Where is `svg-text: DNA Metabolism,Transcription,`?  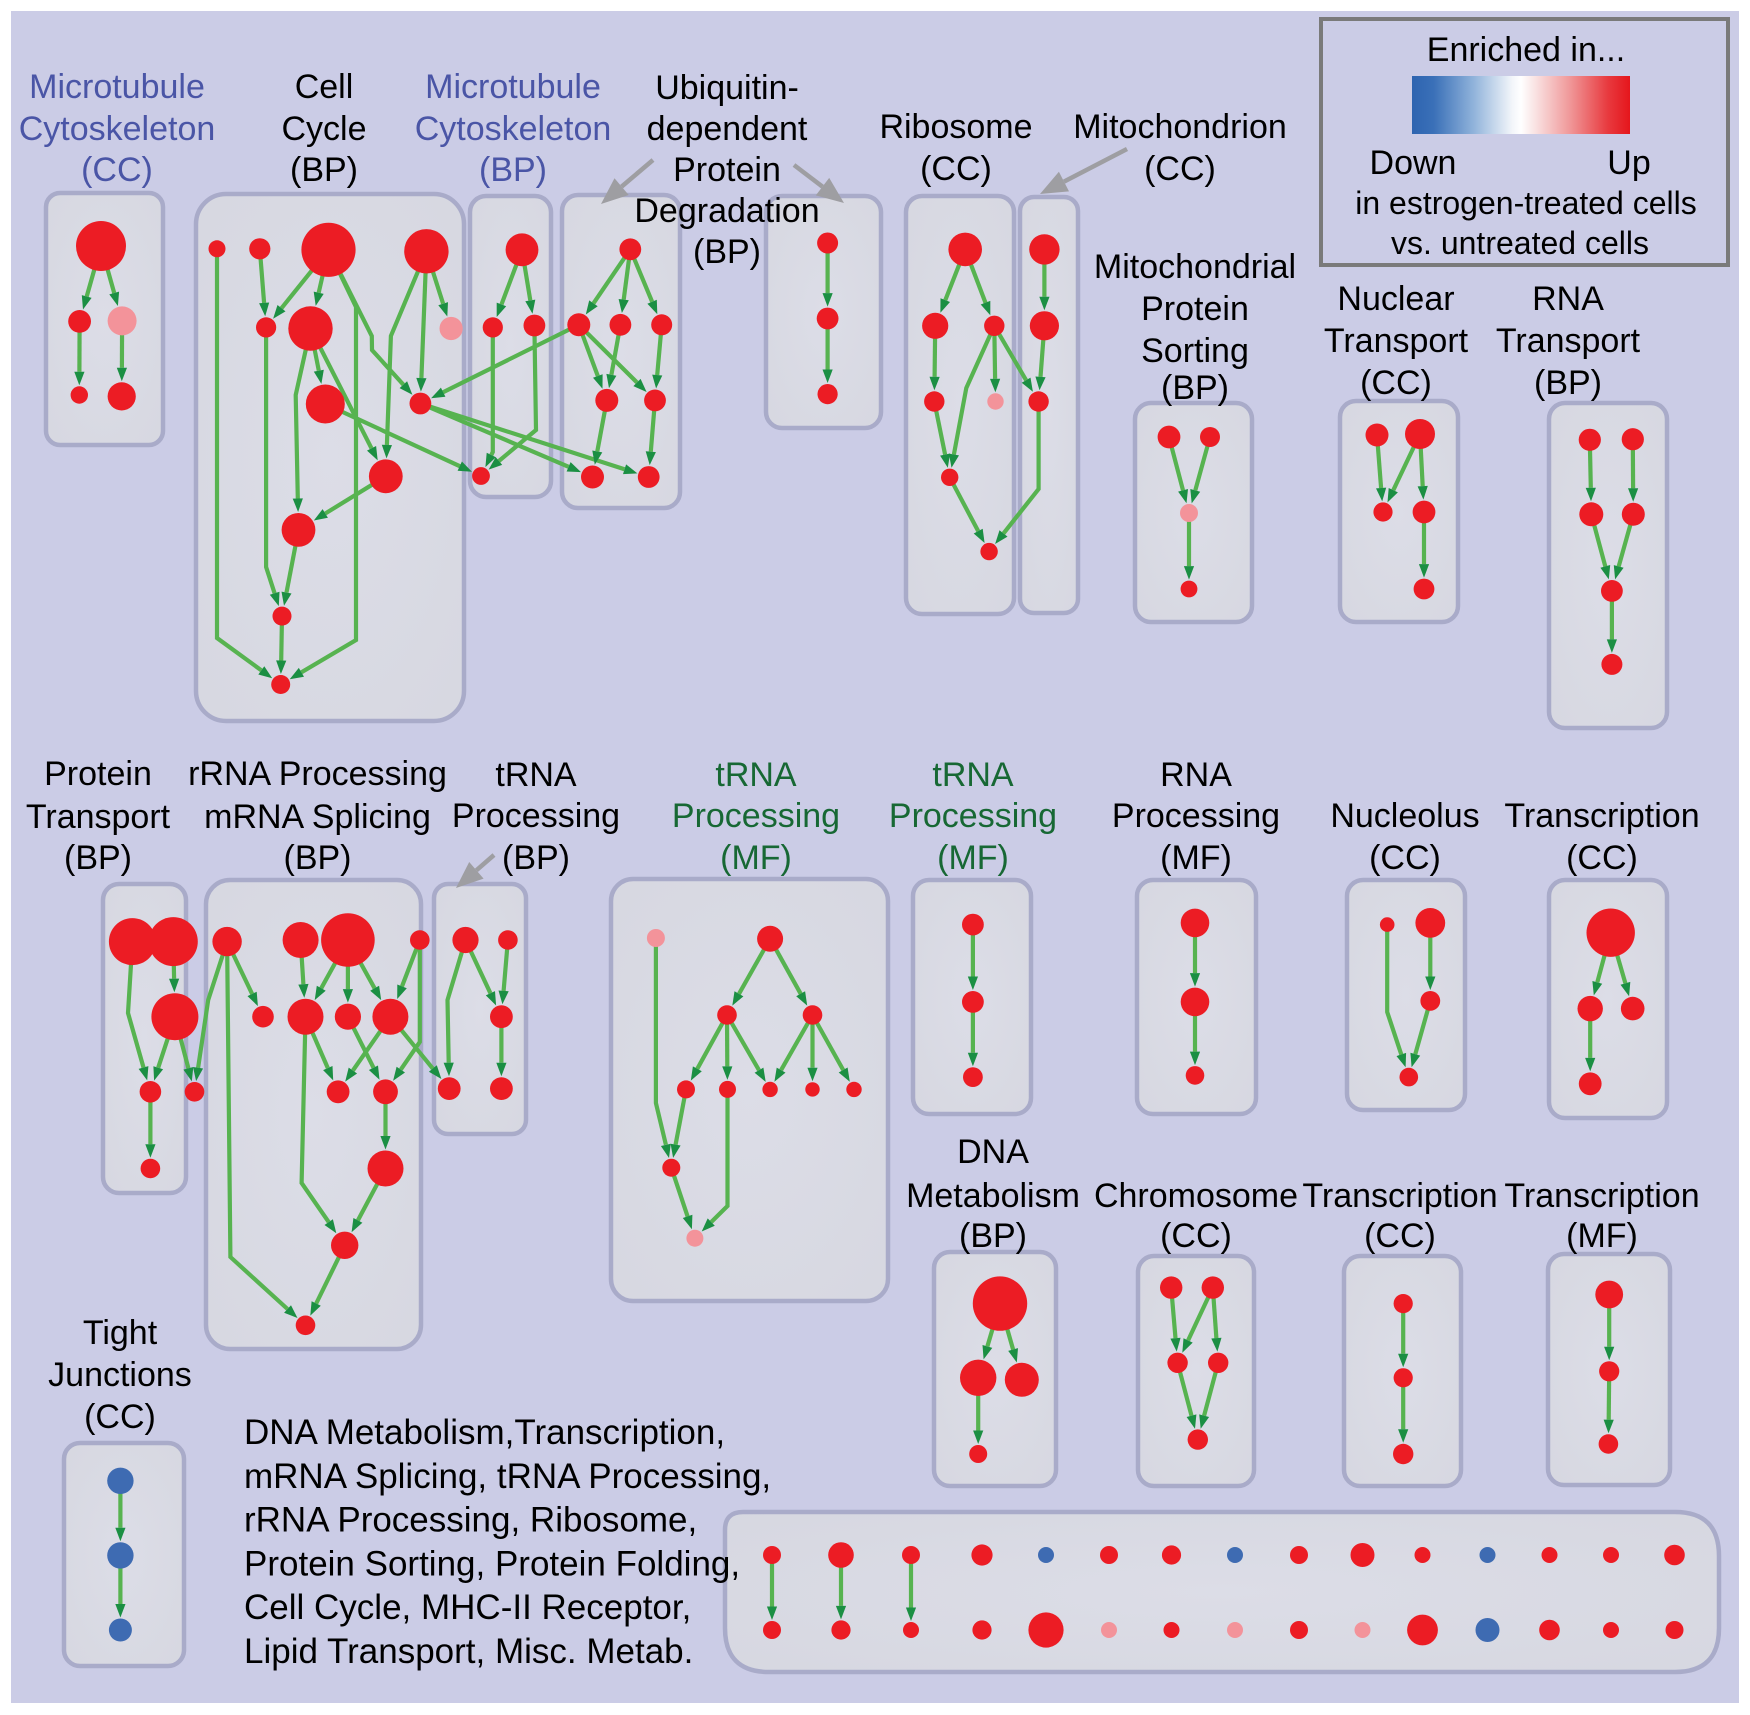 svg-text: DNA Metabolism,Transcription, is located at coordinates (484, 1432).